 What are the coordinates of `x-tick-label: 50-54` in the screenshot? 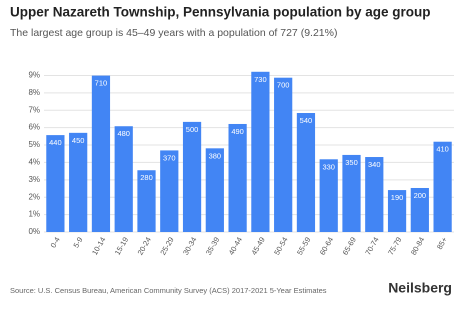 It's located at (280, 245).